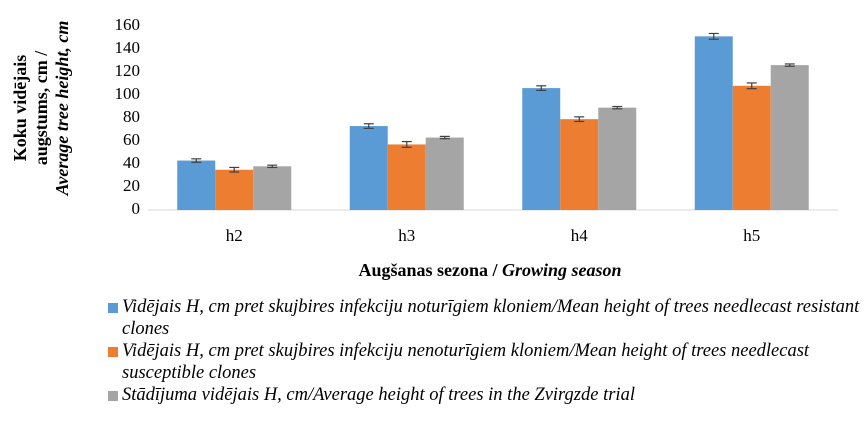  Describe the element at coordinates (580, 235) in the screenshot. I see `x-tick-label: h4` at that location.